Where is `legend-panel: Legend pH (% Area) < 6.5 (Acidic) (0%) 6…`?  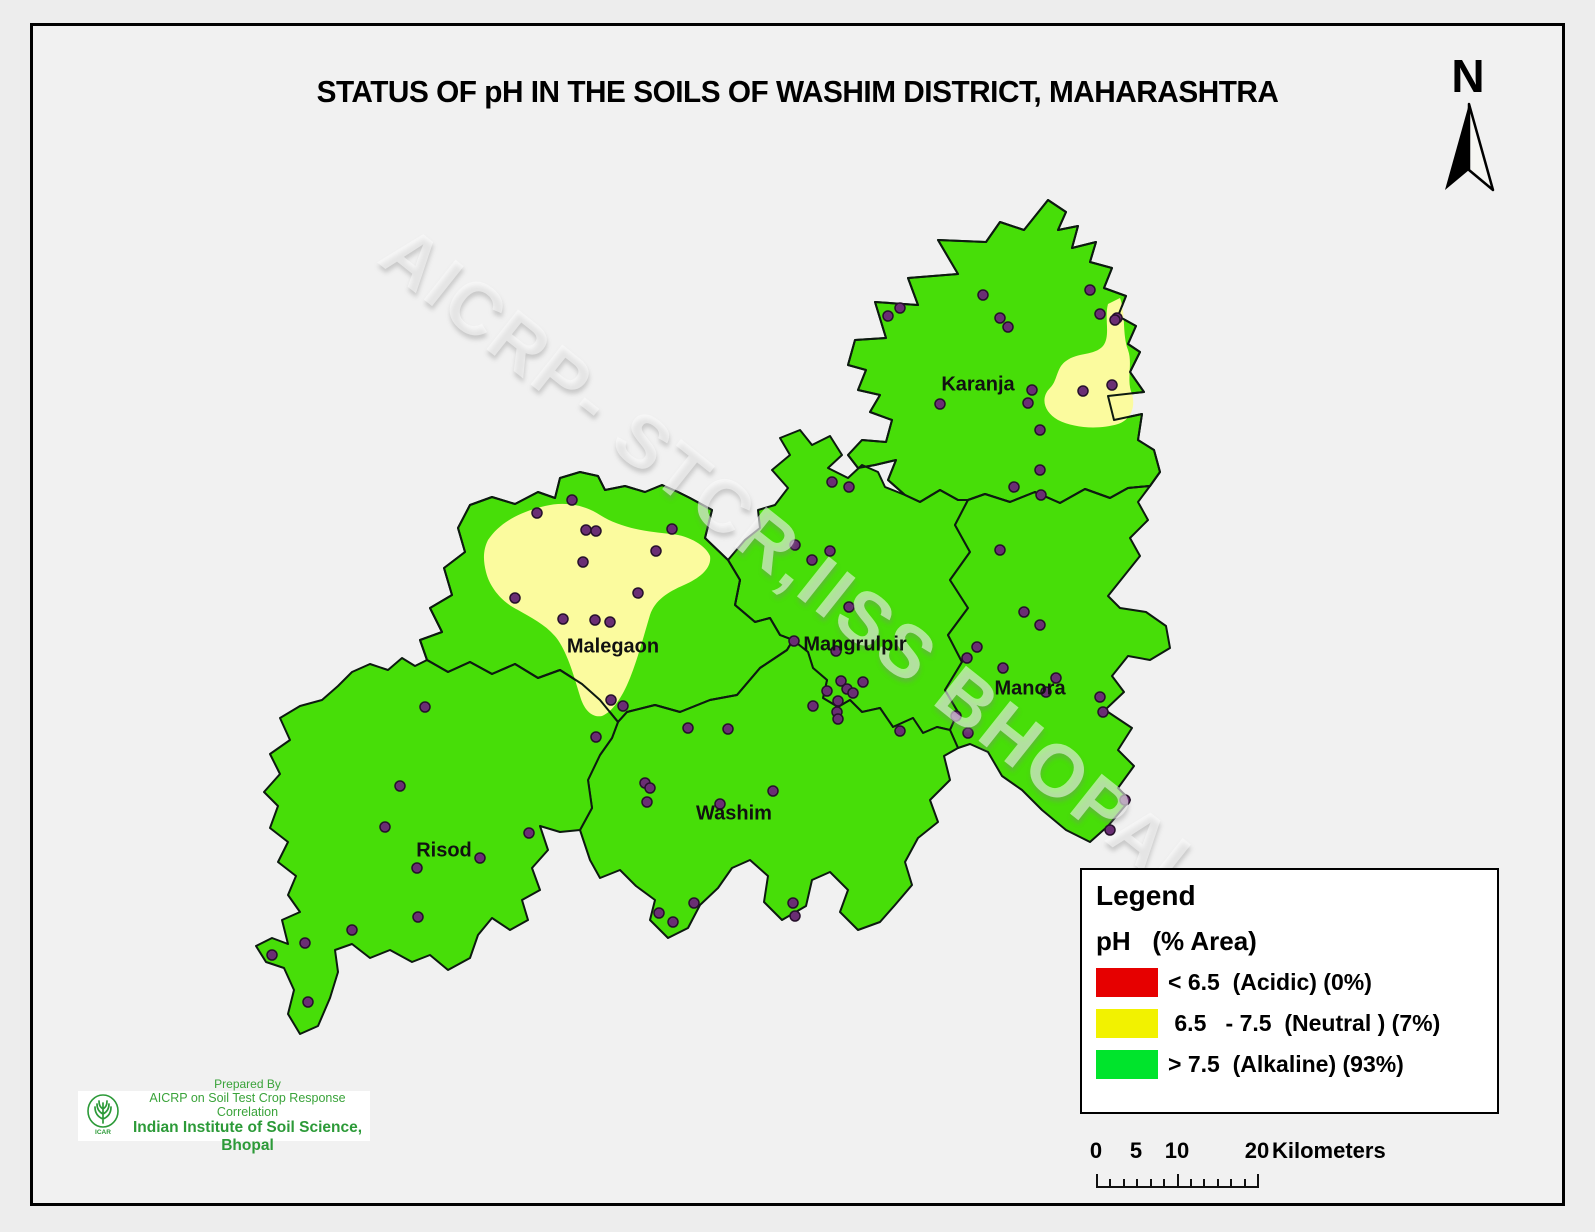 legend-panel: Legend pH (% Area) < 6.5 (Acidic) (0%) 6… is located at coordinates (1289, 991).